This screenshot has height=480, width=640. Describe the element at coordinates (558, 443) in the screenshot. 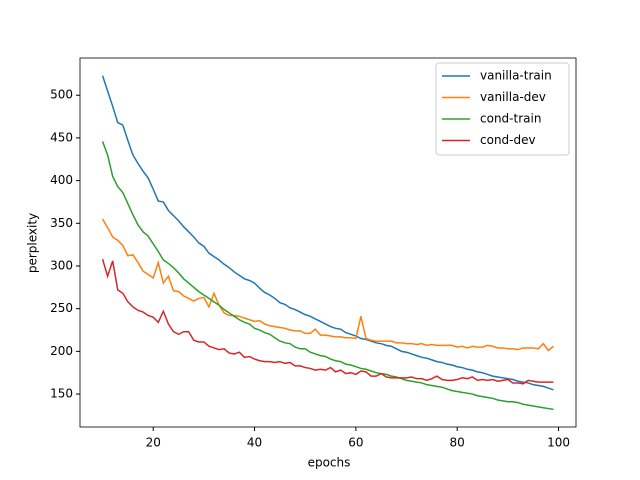

I see `x-tick-label: 100` at that location.